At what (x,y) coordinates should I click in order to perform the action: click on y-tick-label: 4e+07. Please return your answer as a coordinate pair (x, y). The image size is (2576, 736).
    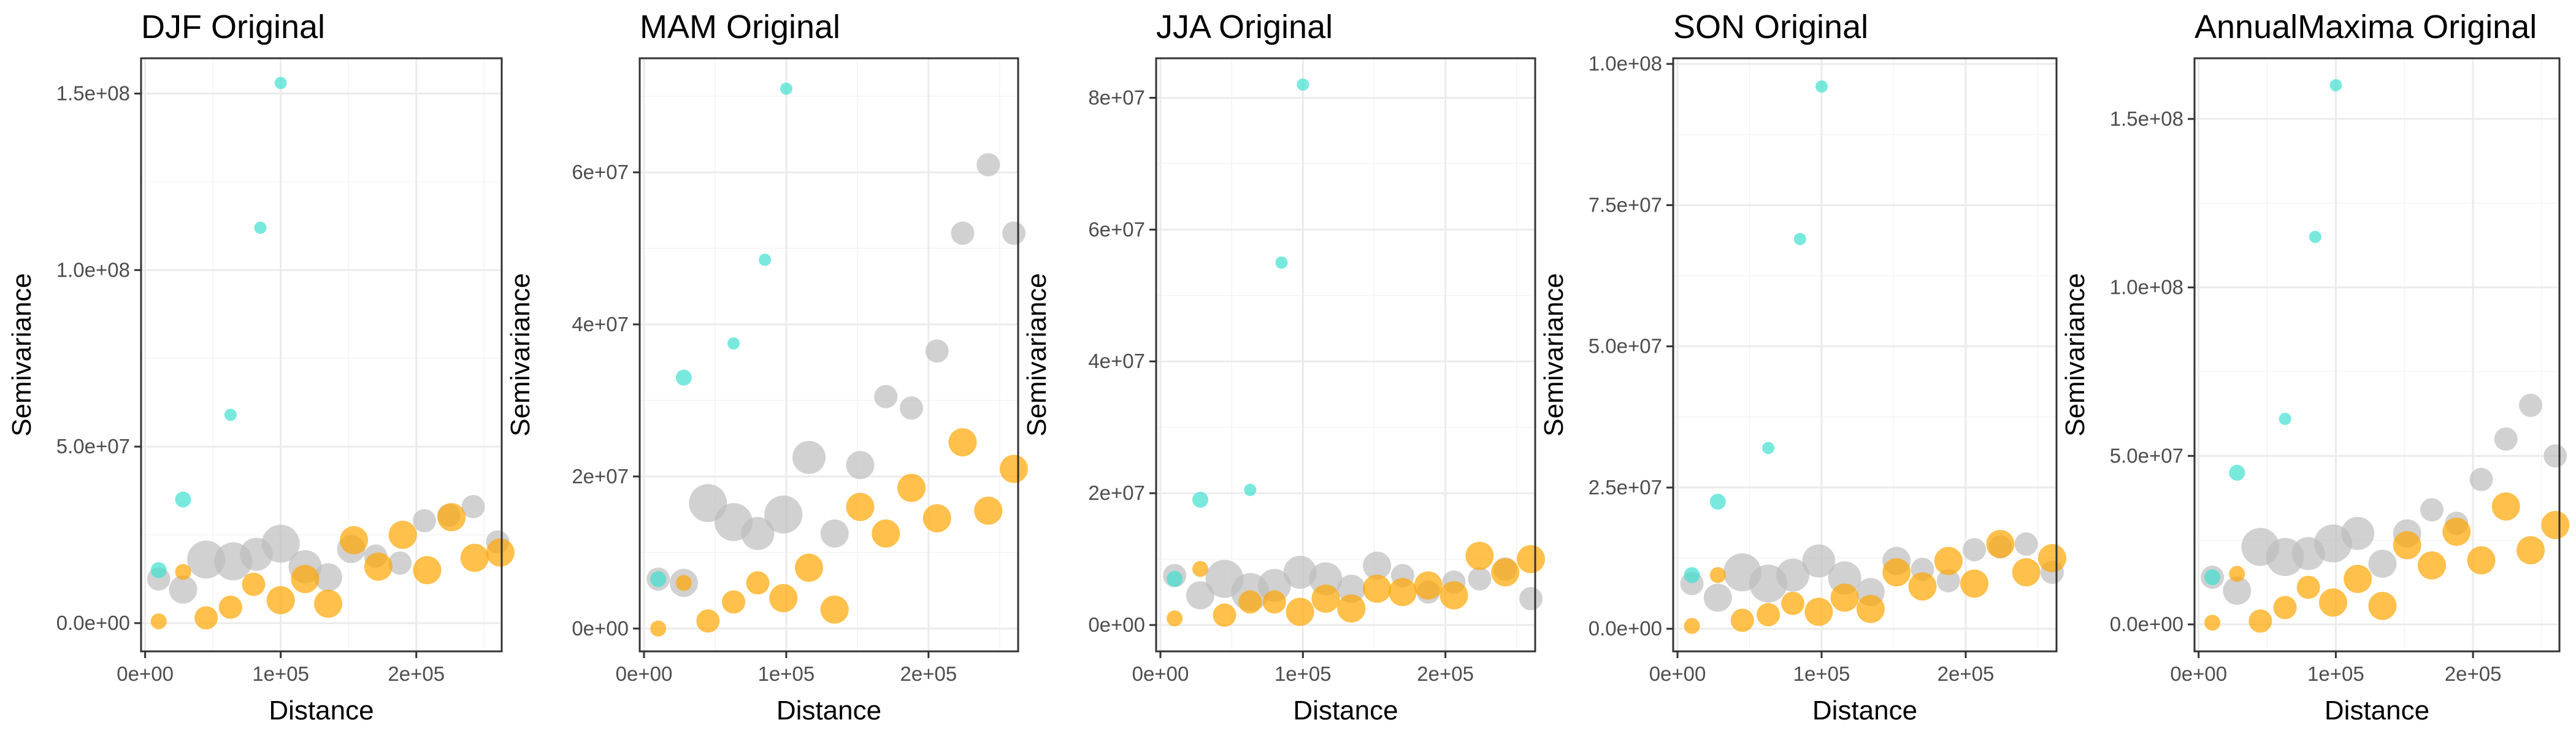
    Looking at the image, I should click on (1116, 361).